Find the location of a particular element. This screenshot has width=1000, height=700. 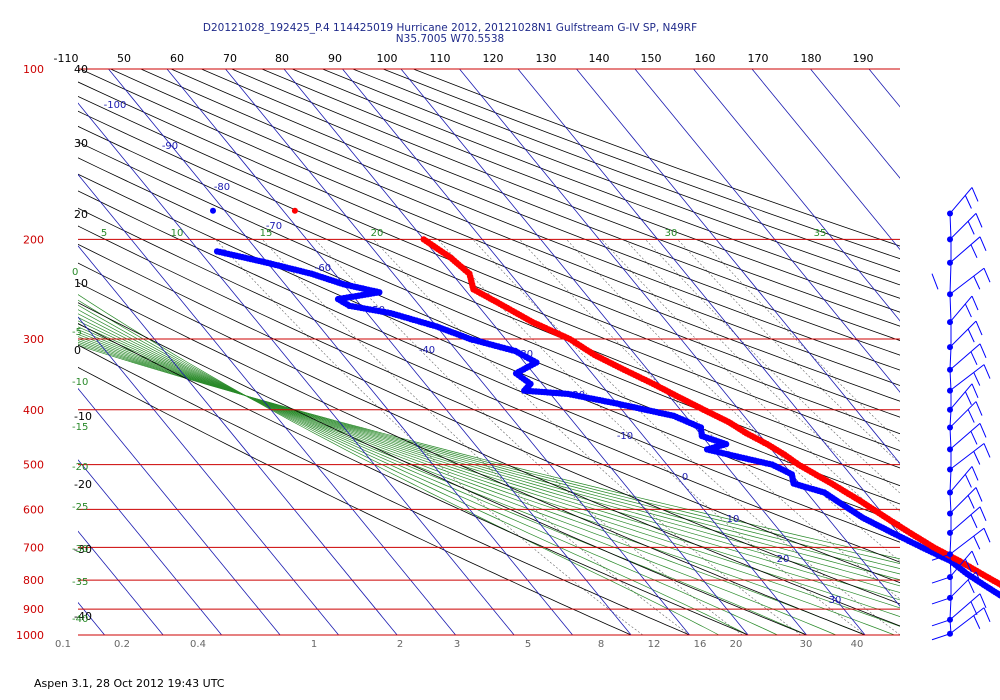

mixing-ratio-label: 3 is located at coordinates (457, 644).